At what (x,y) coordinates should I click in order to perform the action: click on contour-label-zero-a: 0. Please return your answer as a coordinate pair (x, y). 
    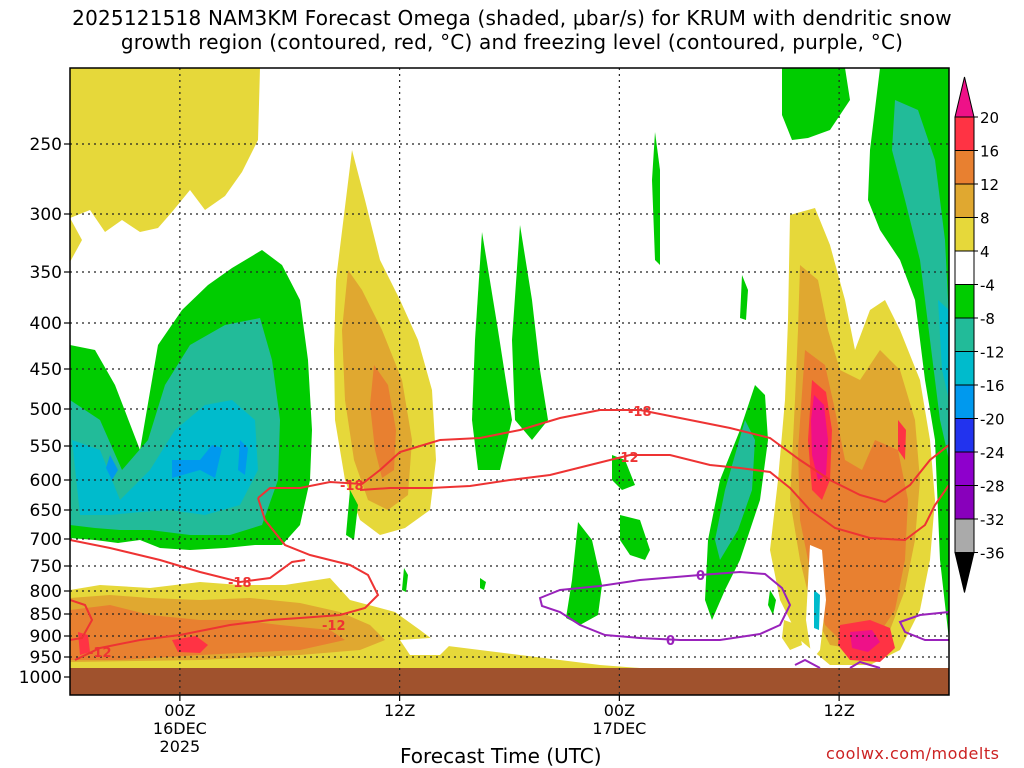
    Looking at the image, I should click on (700, 576).